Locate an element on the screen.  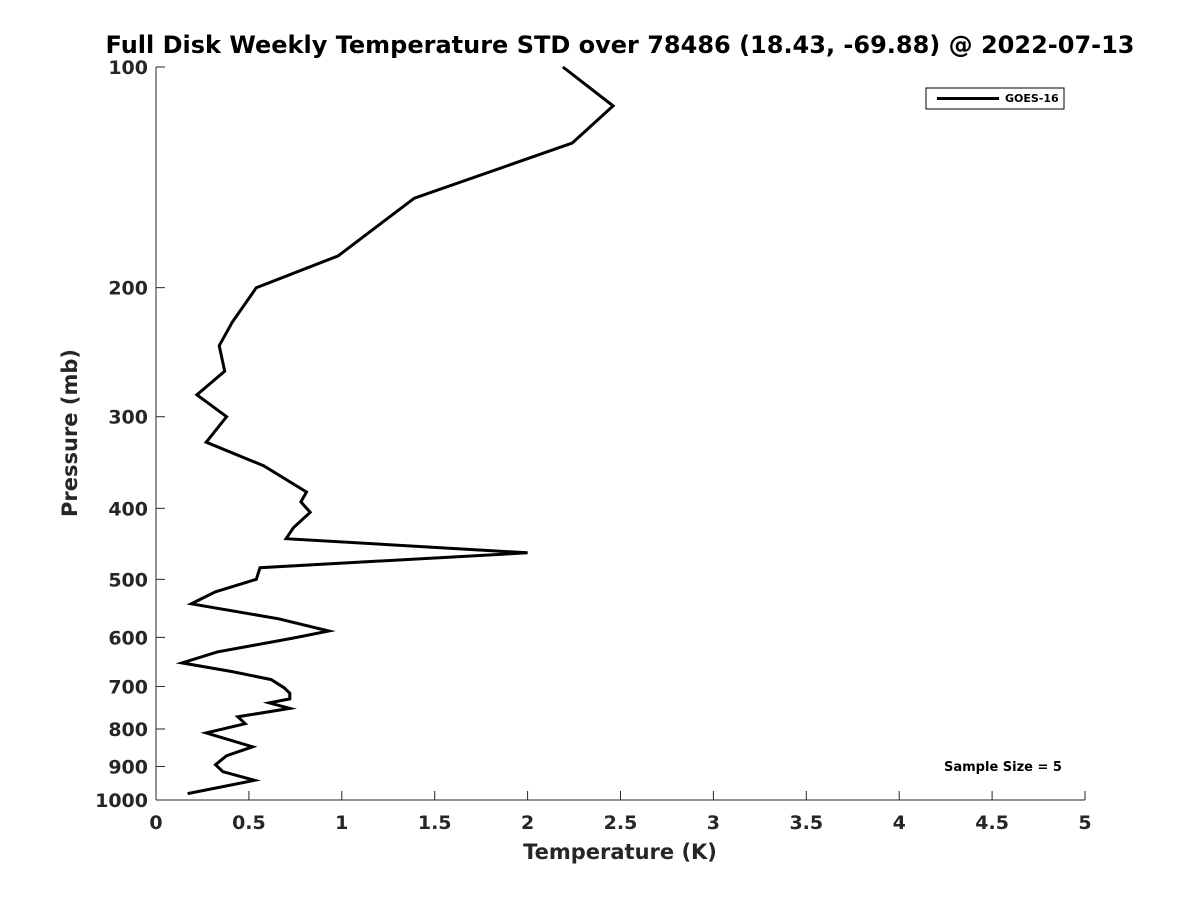
y-tick-label: 900 is located at coordinates (128, 767).